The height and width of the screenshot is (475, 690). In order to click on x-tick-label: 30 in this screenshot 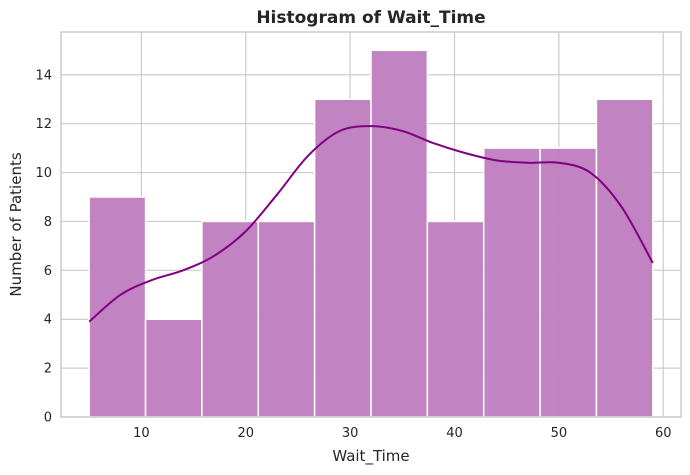, I will do `click(350, 433)`.